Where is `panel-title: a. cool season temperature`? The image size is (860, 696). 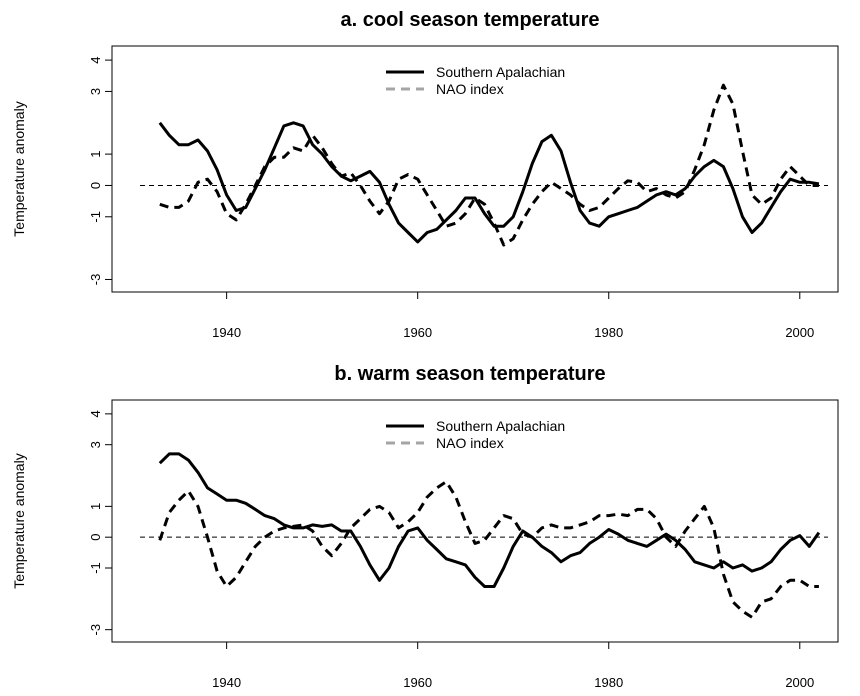
panel-title: a. cool season temperature is located at coordinates (470, 20).